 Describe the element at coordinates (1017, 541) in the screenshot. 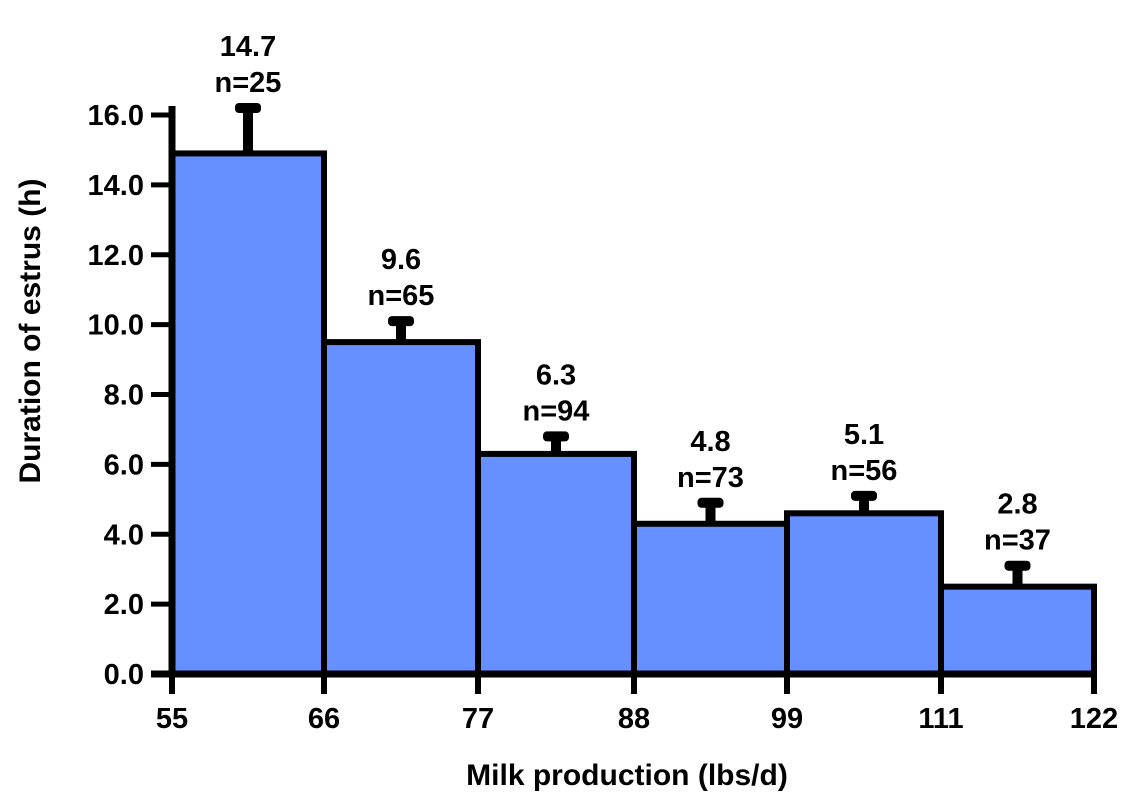

I see `bar-n-label: n=37` at that location.